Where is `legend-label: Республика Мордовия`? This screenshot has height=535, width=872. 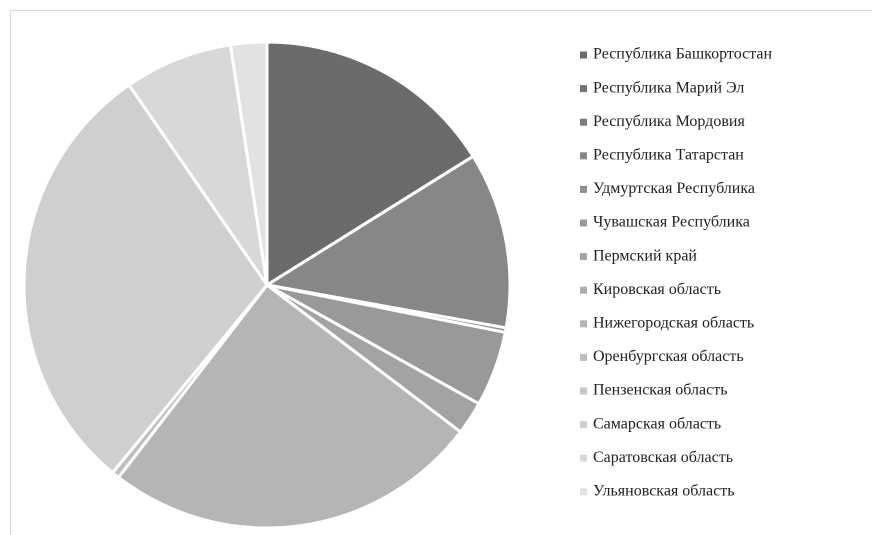
legend-label: Республика Мордовия is located at coordinates (669, 121).